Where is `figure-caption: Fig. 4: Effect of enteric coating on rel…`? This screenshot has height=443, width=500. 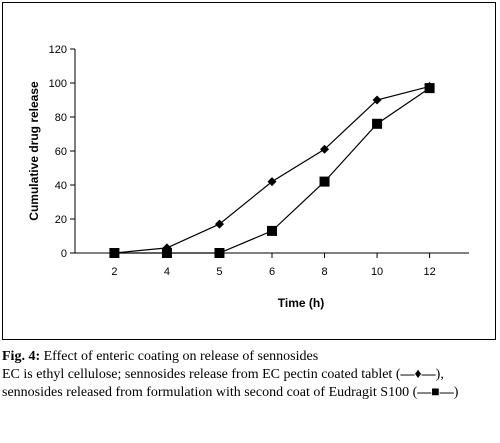
figure-caption: Fig. 4: Effect of enteric coating on rel… is located at coordinates (250, 375).